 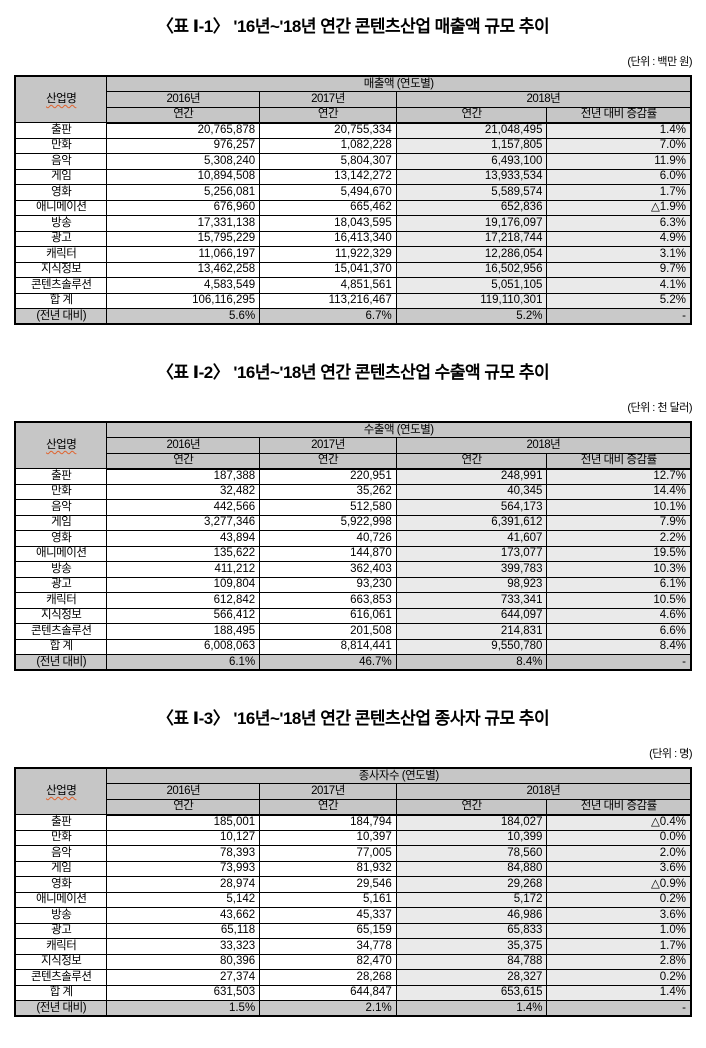 I want to click on value-cell: 5,142, so click(x=183, y=899).